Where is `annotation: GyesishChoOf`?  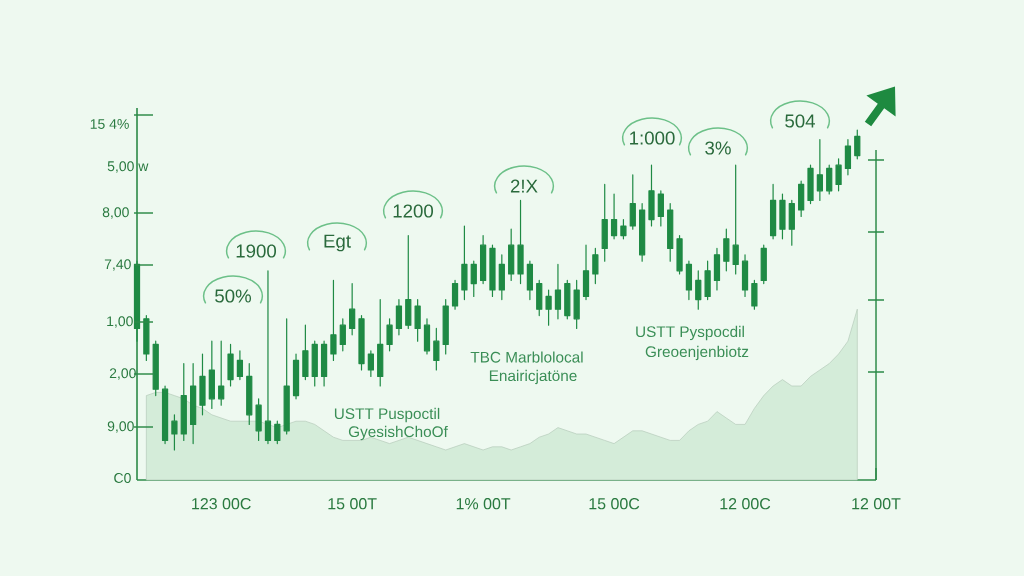 annotation: GyesishChoOf is located at coordinates (398, 433).